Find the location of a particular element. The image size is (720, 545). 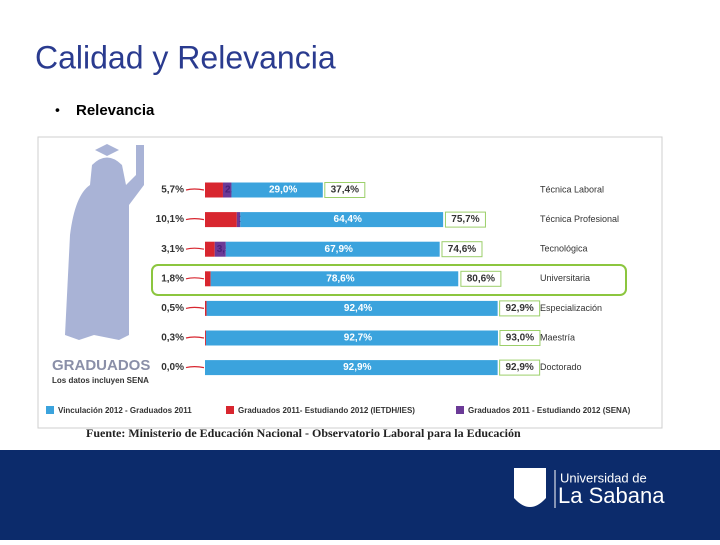

graduate-figure is located at coordinates (104, 242).